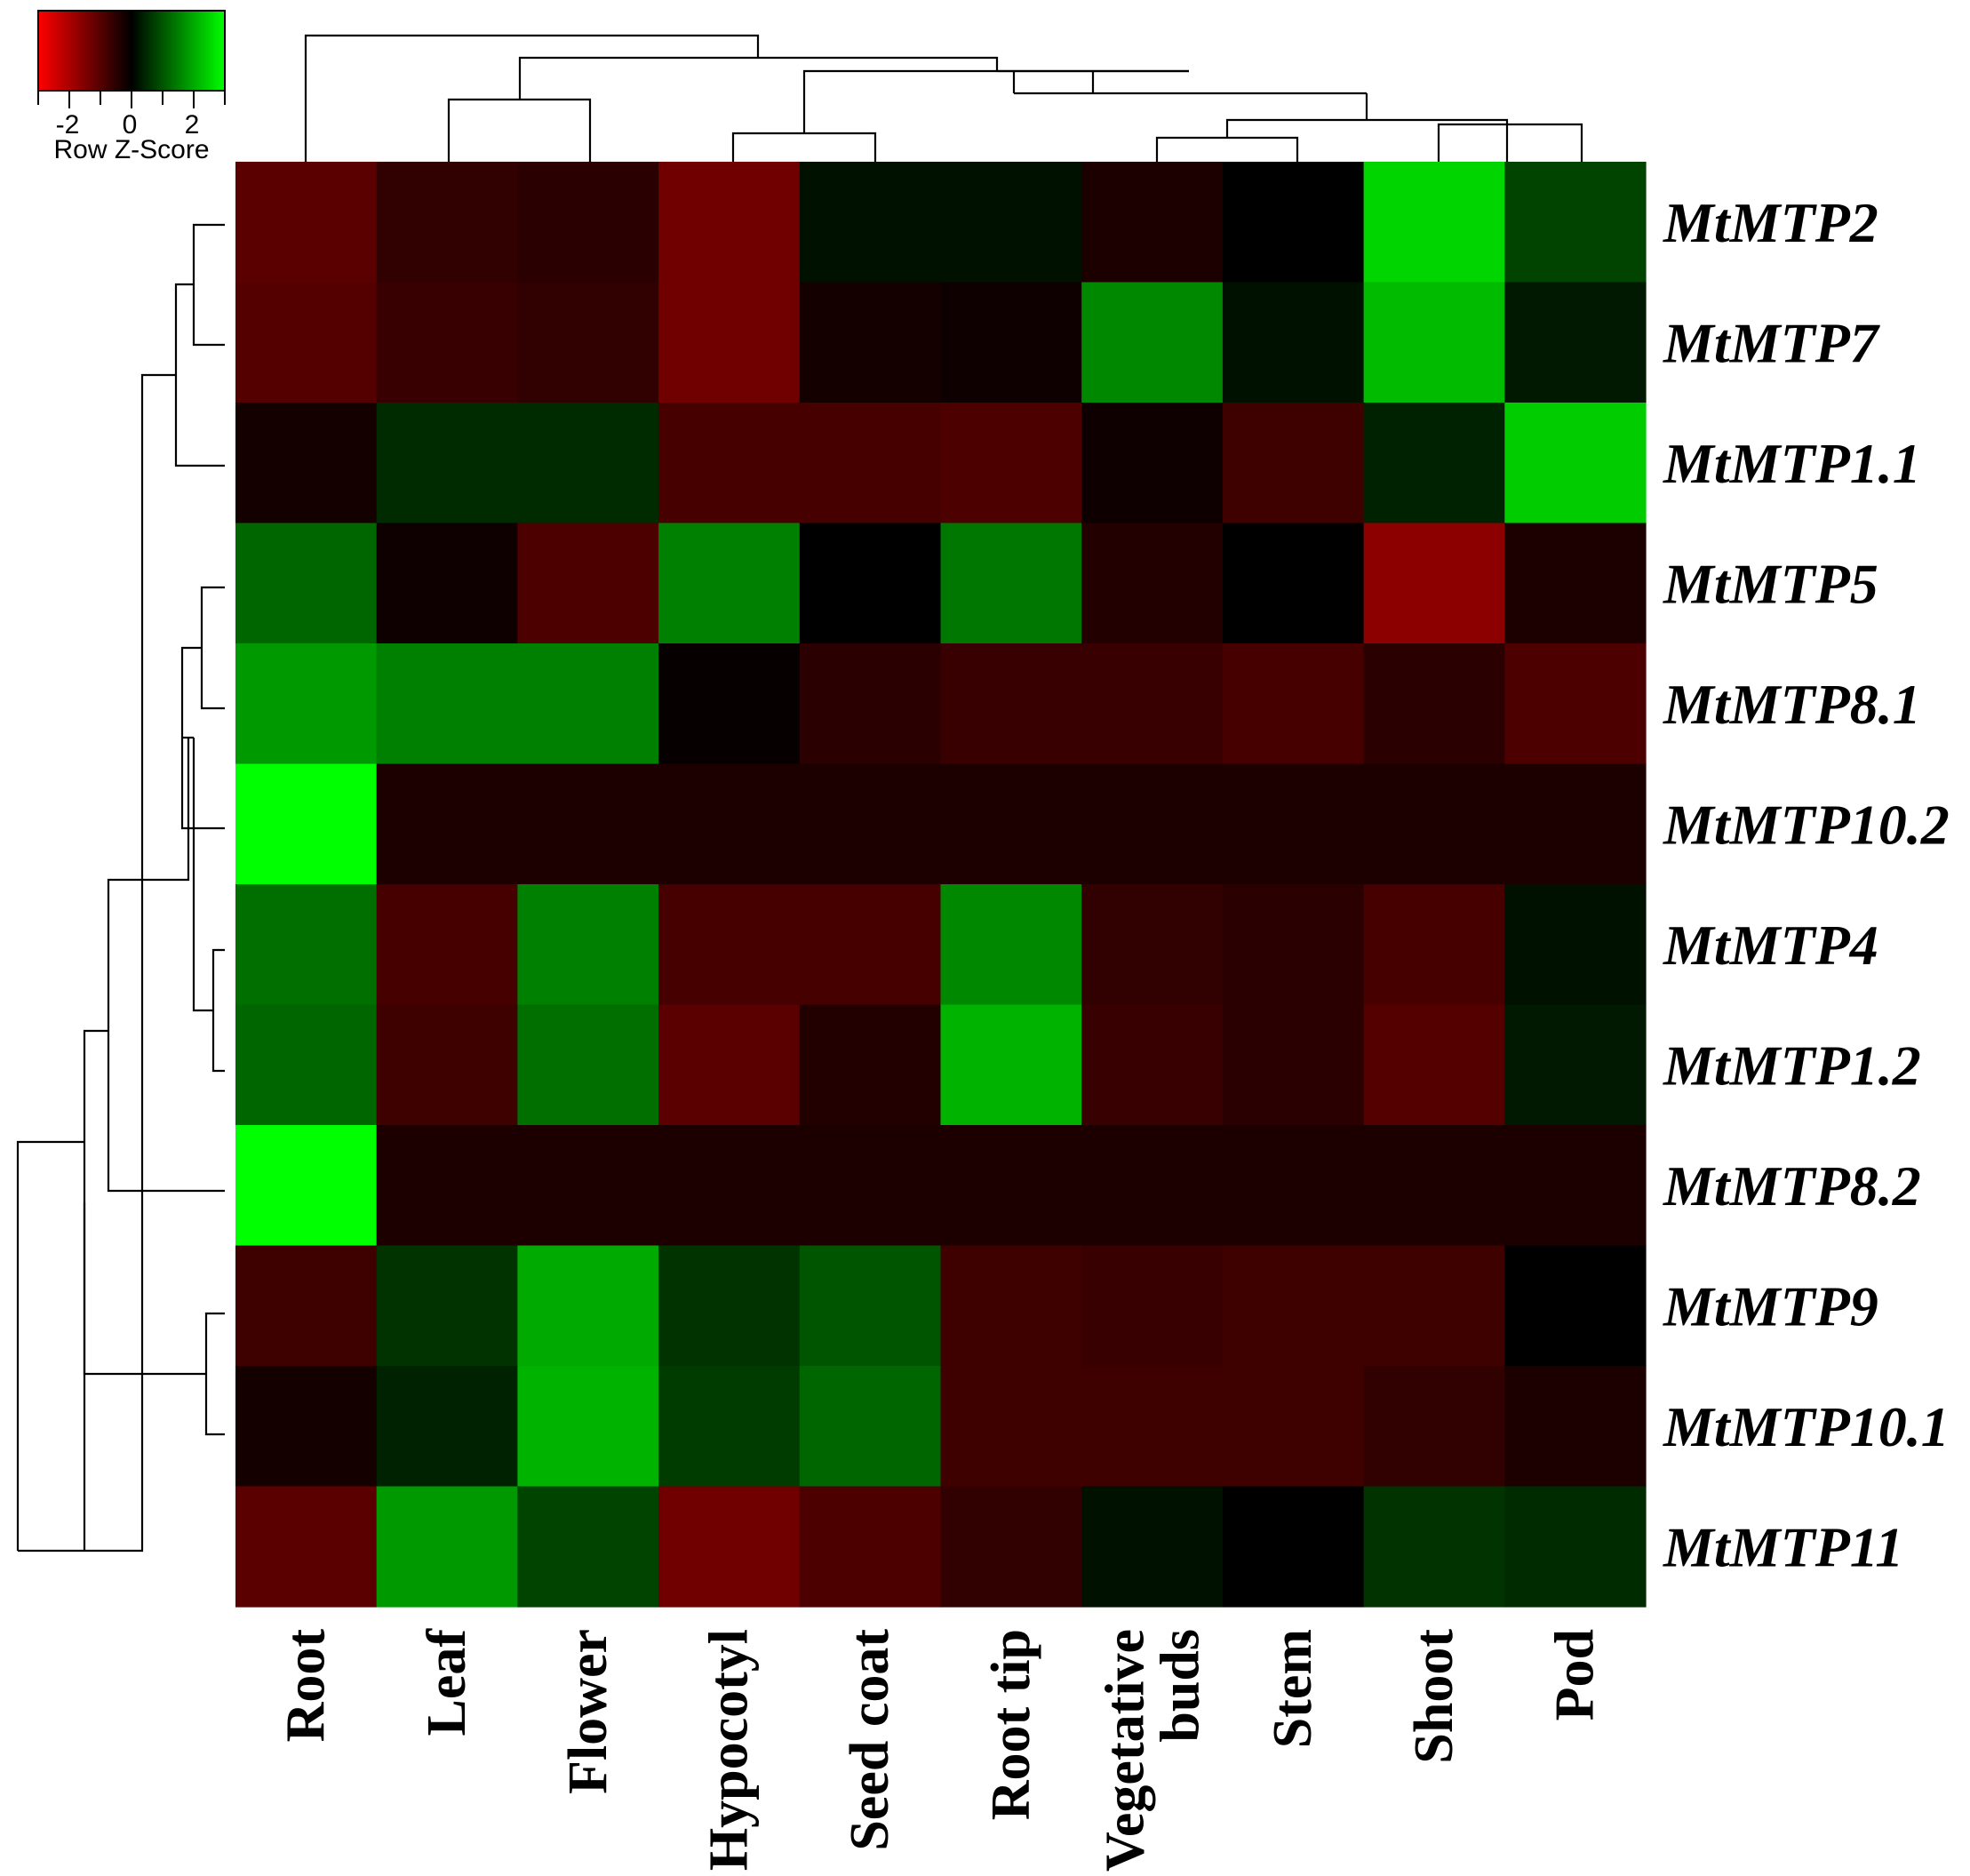  What do you see at coordinates (1770, 945) in the screenshot?
I see `row-label: MtMTP4` at bounding box center [1770, 945].